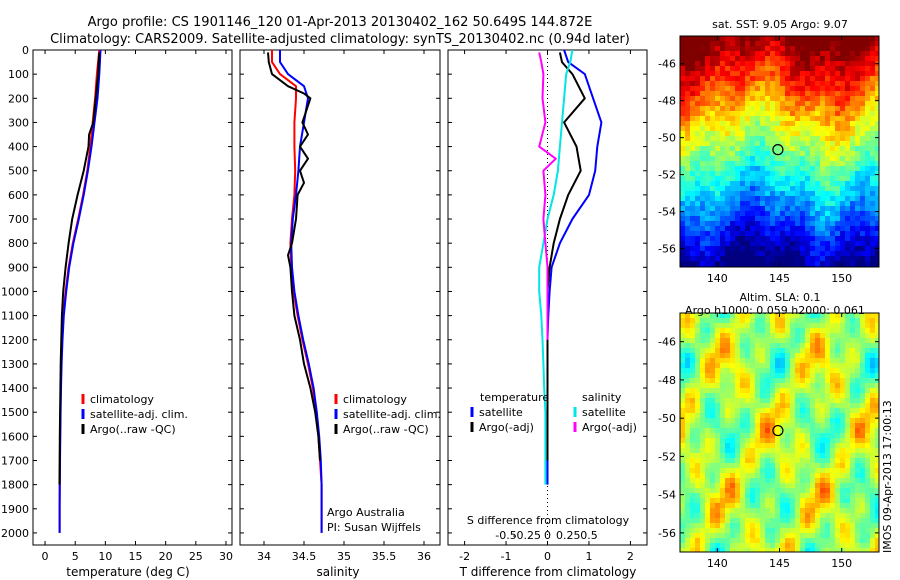  Describe the element at coordinates (667, 456) in the screenshot. I see `y-tick-label: -52` at that location.